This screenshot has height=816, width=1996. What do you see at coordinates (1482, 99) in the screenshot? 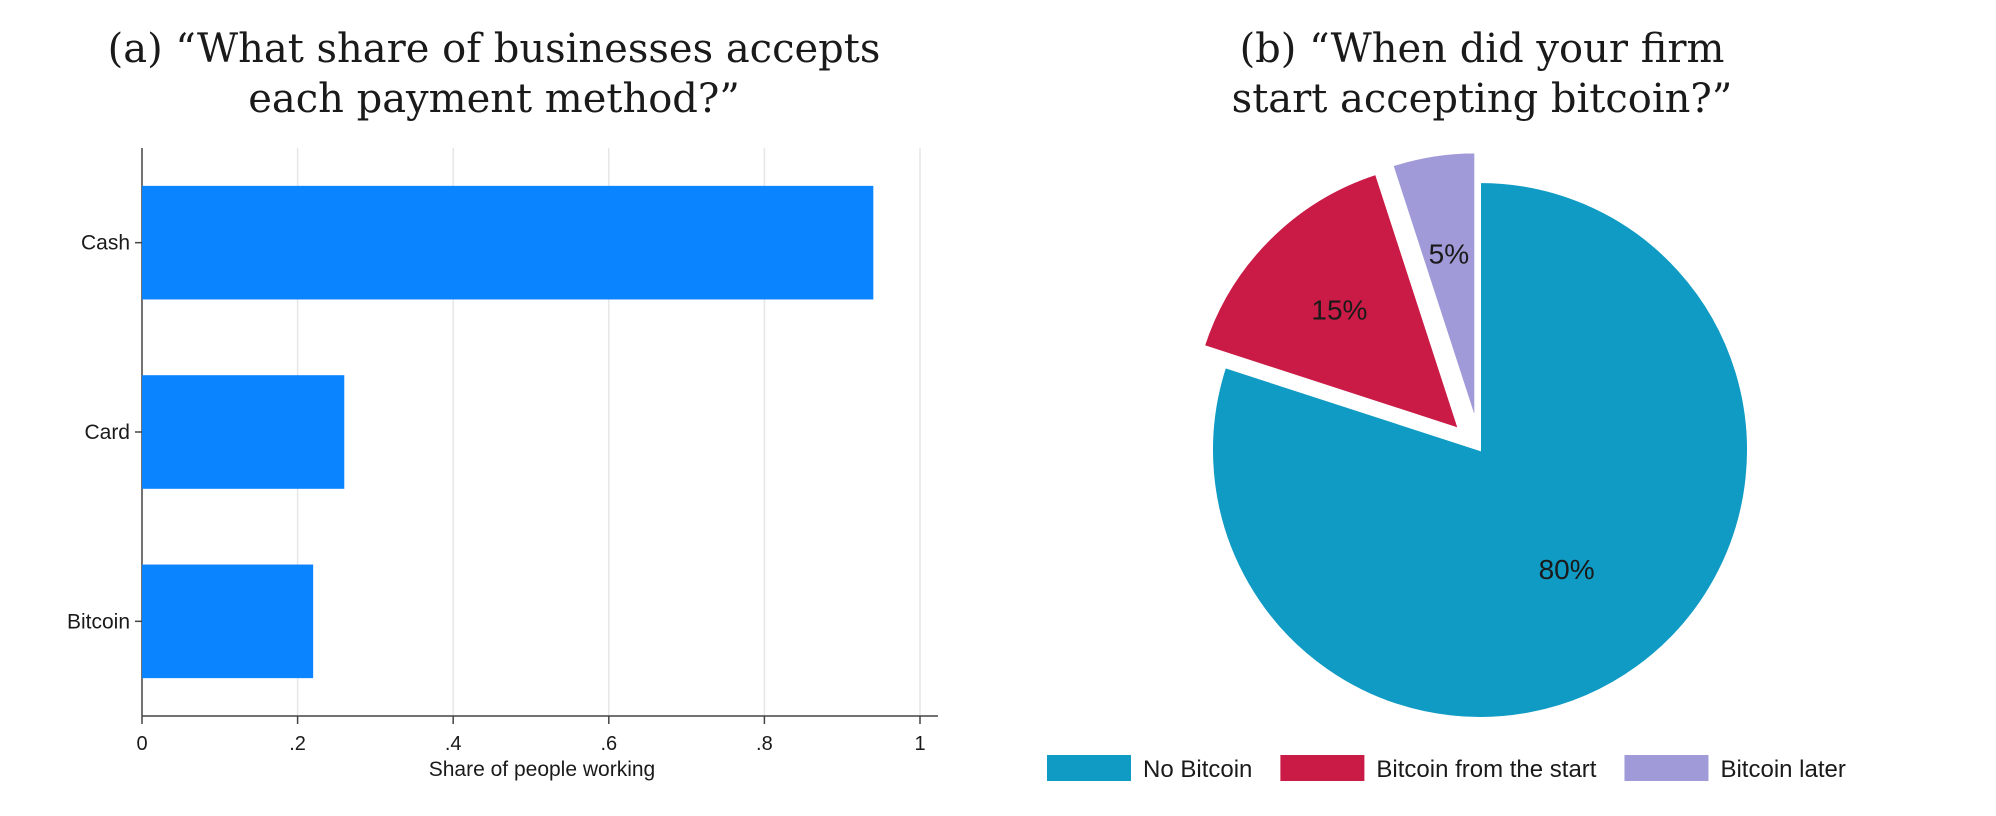
I see `pie-chart-title-line-2: start accepting bitcoin?”` at bounding box center [1482, 99].